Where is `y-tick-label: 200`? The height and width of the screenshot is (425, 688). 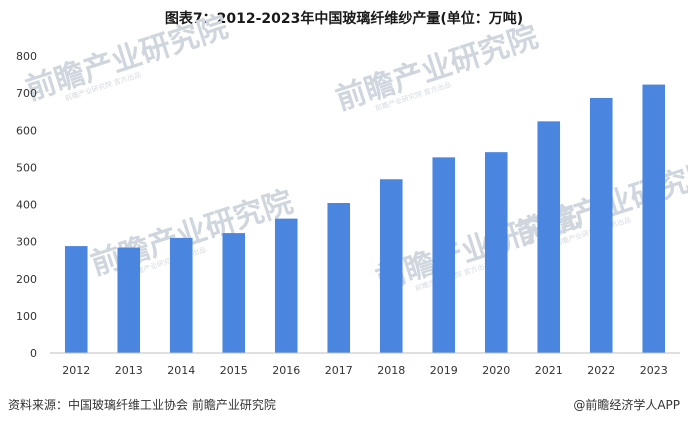 y-tick-label: 200 is located at coordinates (26, 279).